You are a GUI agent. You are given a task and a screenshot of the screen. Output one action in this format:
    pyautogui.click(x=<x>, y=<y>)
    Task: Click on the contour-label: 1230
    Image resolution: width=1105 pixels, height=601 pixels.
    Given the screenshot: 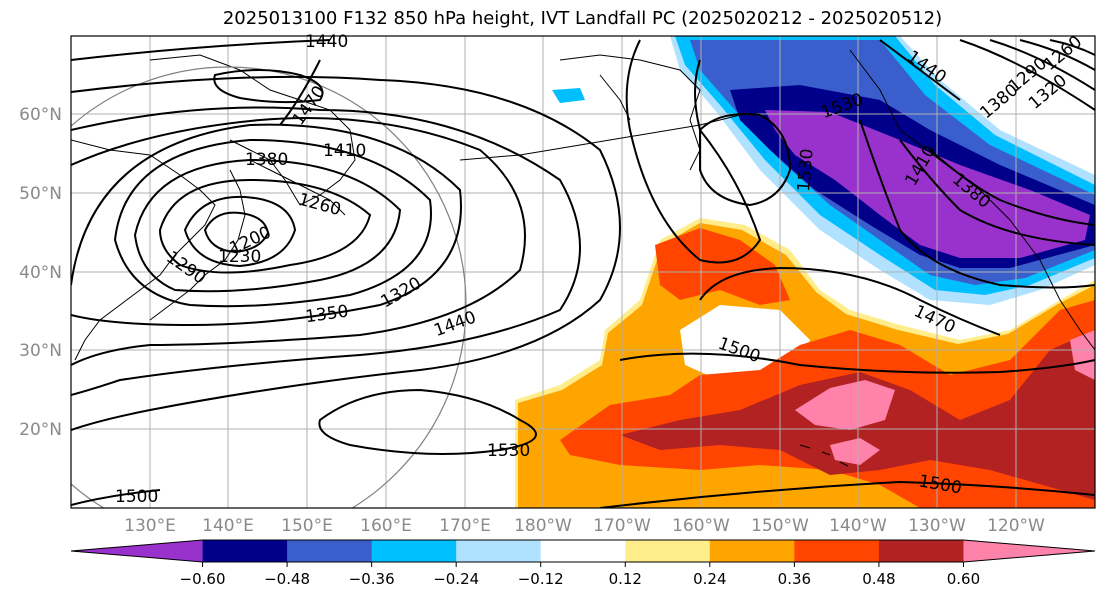 What is the action you would take?
    pyautogui.click(x=239, y=257)
    